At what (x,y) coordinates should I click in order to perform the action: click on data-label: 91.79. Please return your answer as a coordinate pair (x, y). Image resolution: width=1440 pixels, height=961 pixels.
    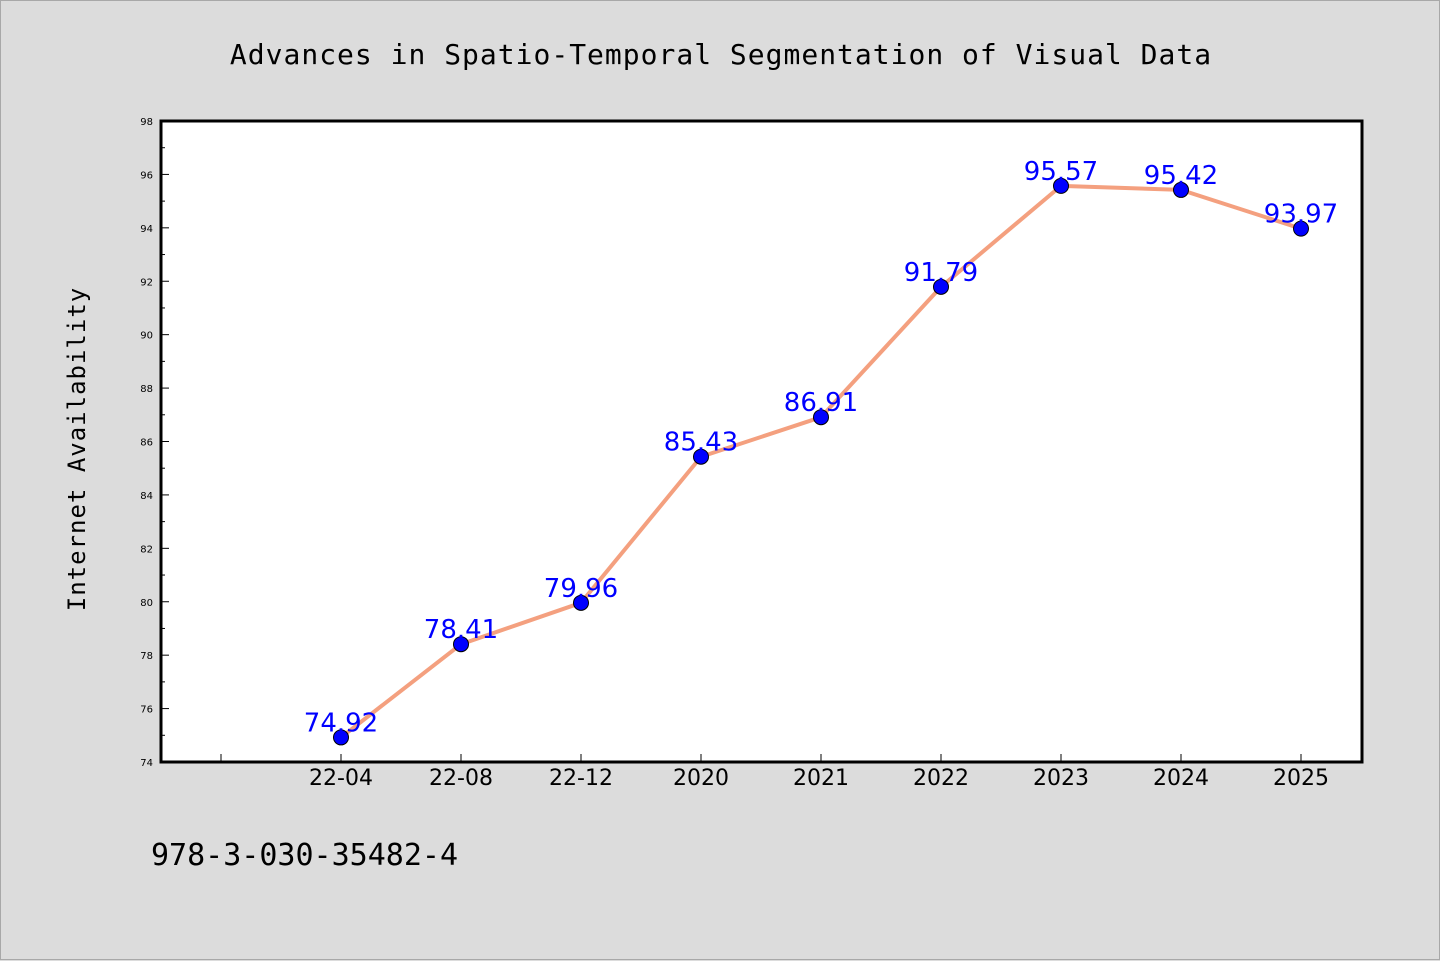
    Looking at the image, I should click on (941, 273).